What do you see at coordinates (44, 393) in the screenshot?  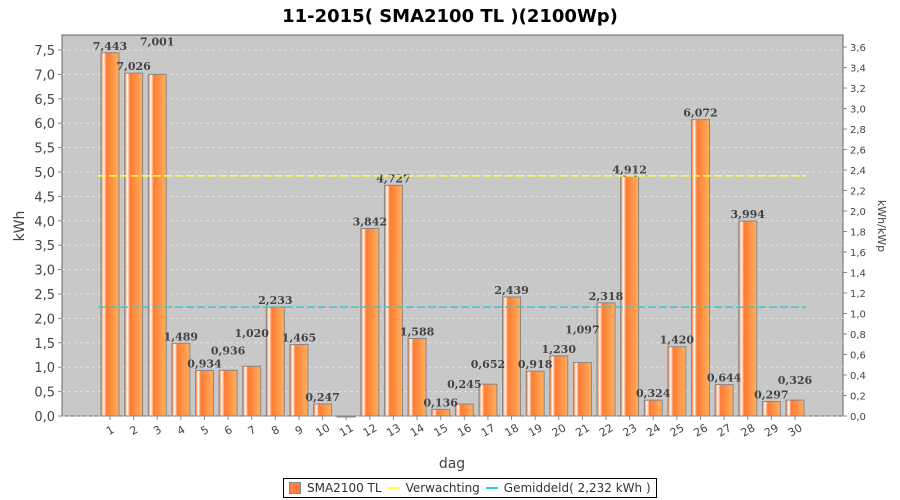 I see `y-tick-label: 0,5` at bounding box center [44, 393].